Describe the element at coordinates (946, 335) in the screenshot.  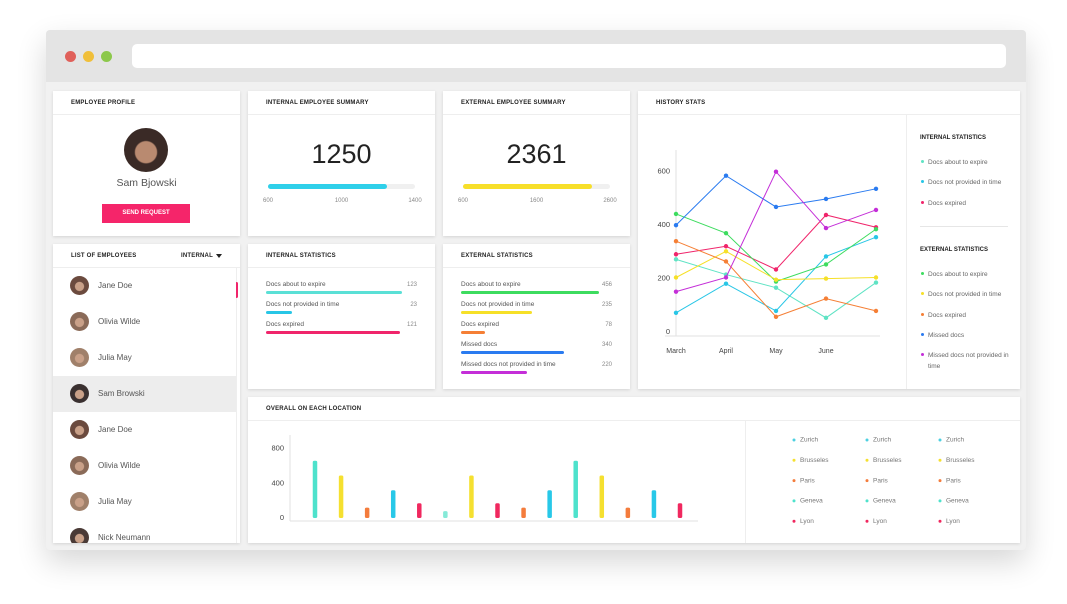
I see `legend-label: Missed docs` at that location.